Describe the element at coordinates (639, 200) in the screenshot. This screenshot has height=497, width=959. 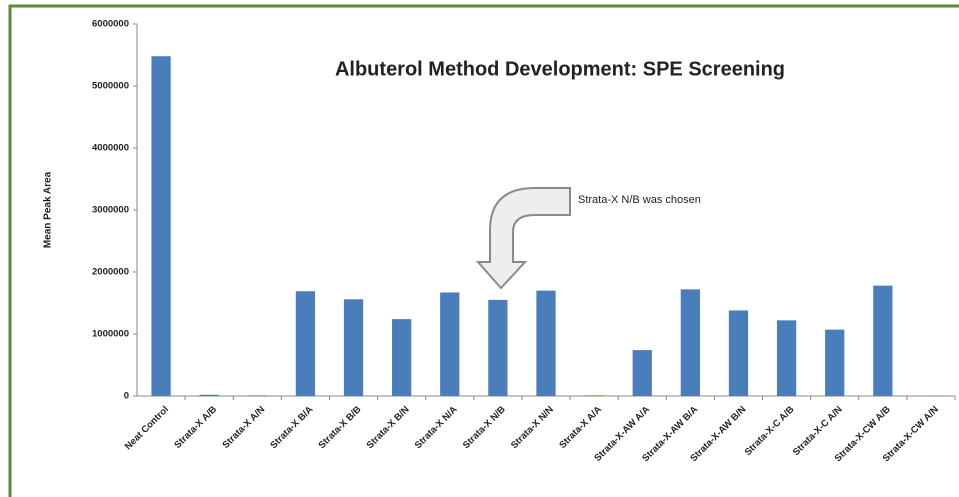
I see `annotation: Strata-X N/B was chosen` at that location.